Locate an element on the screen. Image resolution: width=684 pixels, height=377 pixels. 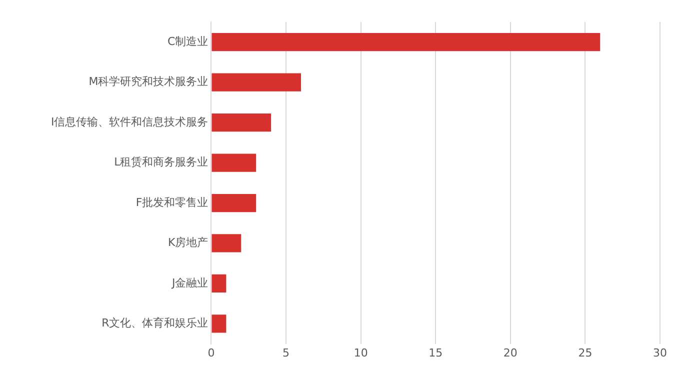
x-tick-label: 30 is located at coordinates (660, 353).